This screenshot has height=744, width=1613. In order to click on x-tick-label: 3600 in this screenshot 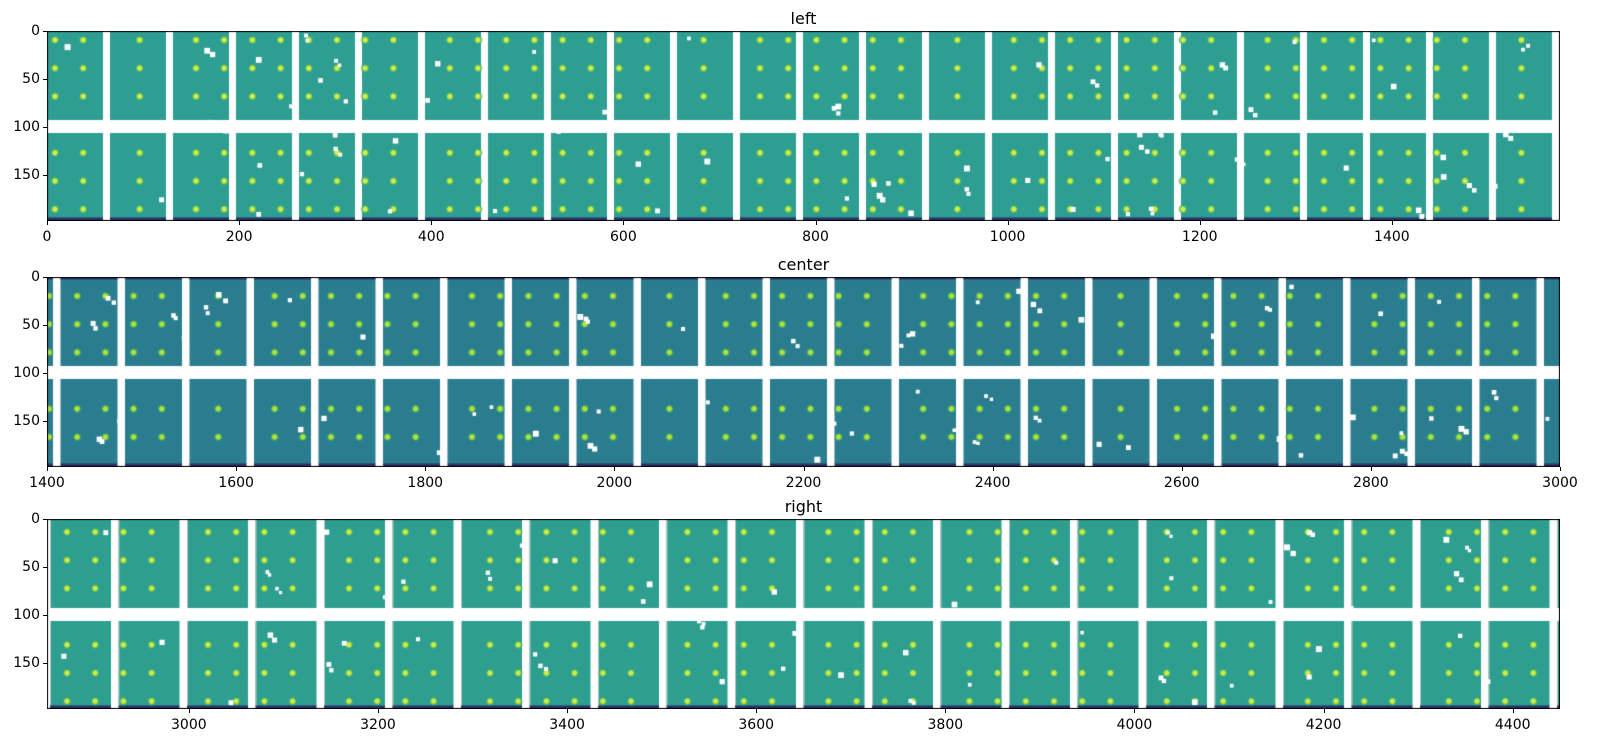, I will do `click(756, 725)`.